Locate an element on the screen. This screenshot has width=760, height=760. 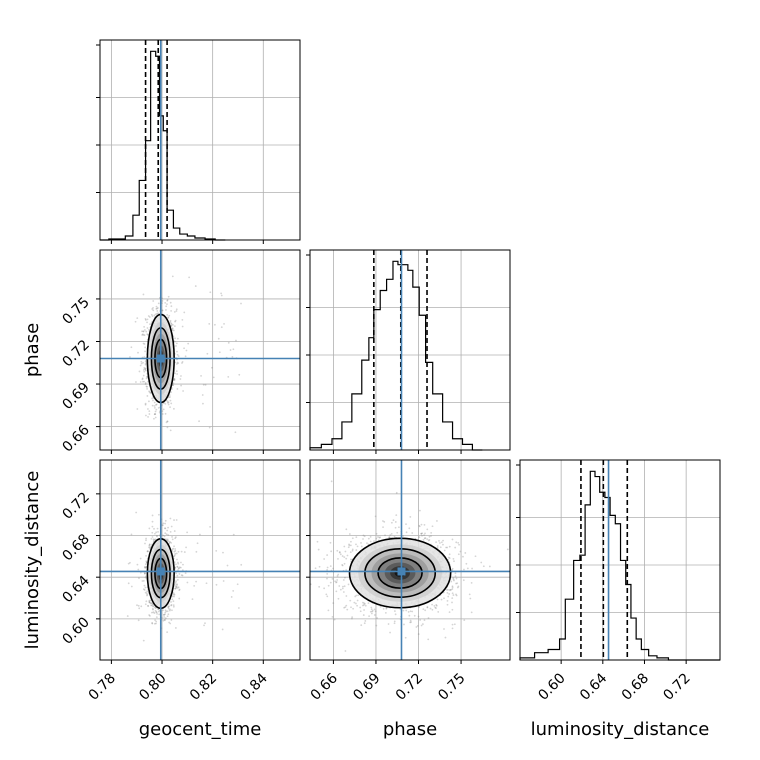
scatter-luminosity_distance_vs_phase-frame is located at coordinates (410, 560).